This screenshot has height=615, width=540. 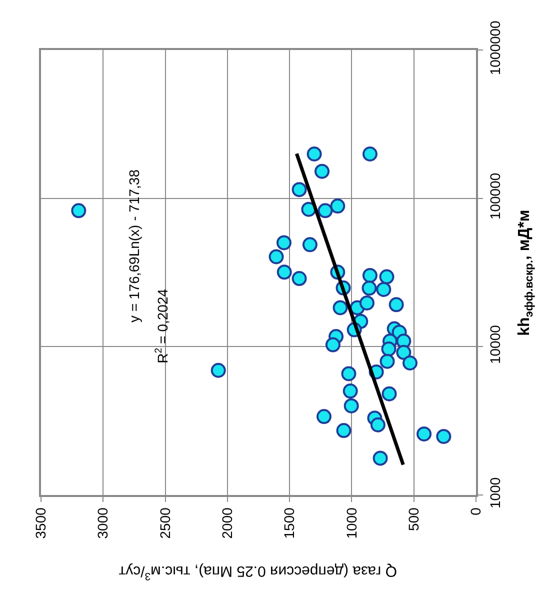 I want to click on x-tick-label: 2500, so click(x=164, y=523).